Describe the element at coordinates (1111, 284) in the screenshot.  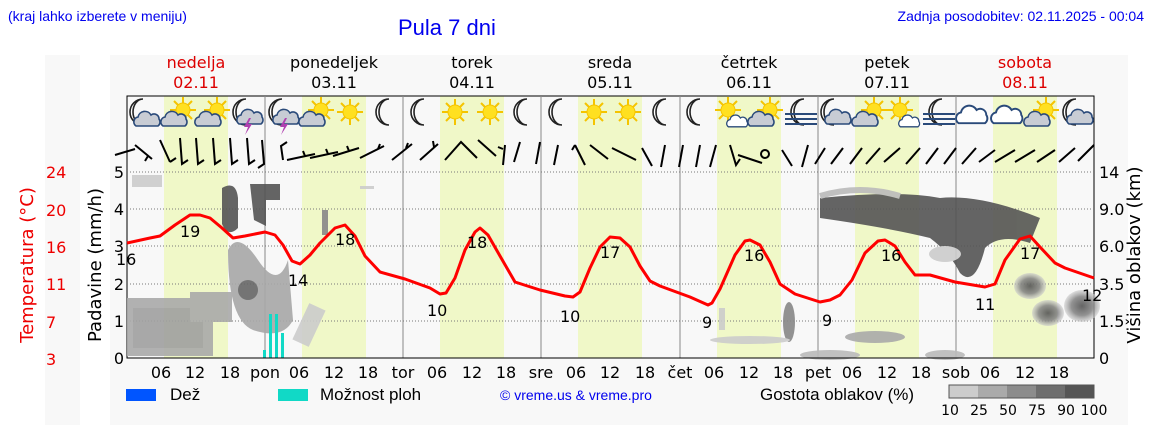
I see `svg-text: 3.5` at that location.